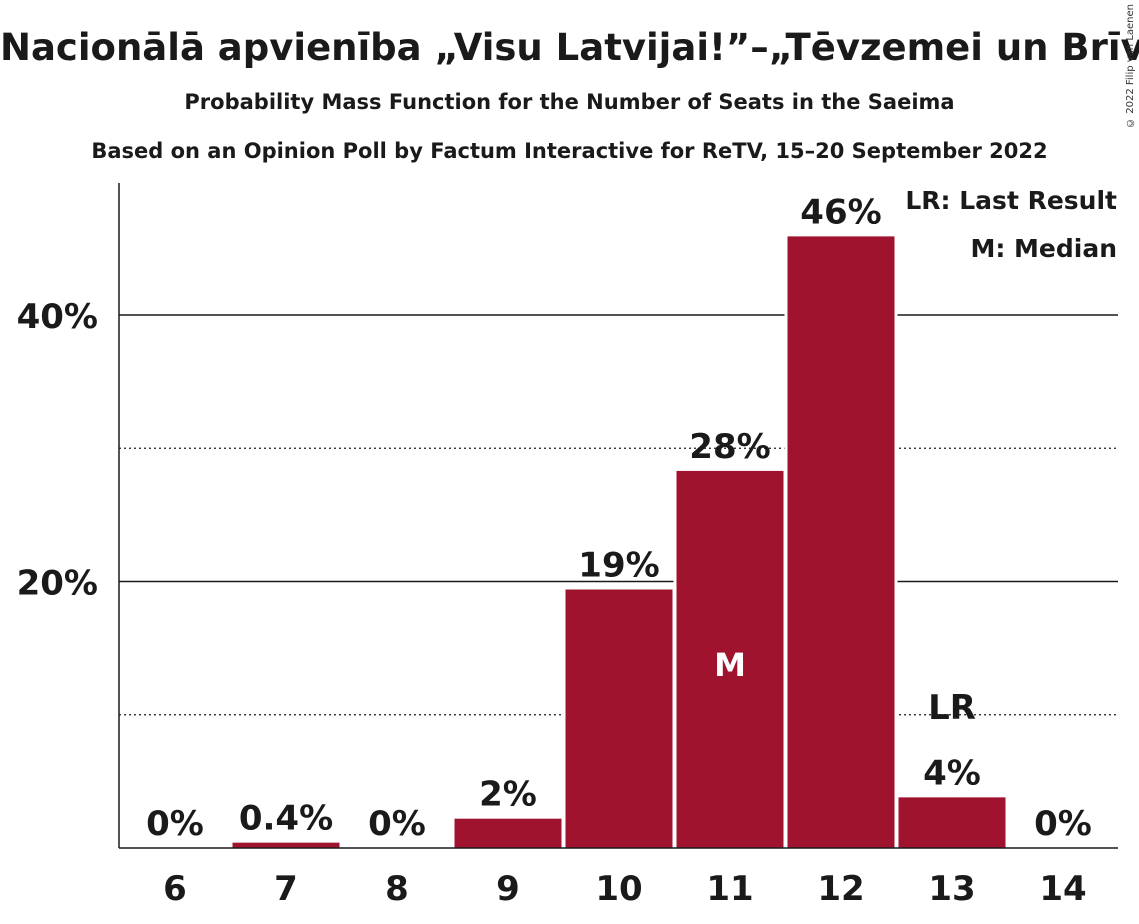  I want to click on x-tick-label: 9, so click(508, 889).